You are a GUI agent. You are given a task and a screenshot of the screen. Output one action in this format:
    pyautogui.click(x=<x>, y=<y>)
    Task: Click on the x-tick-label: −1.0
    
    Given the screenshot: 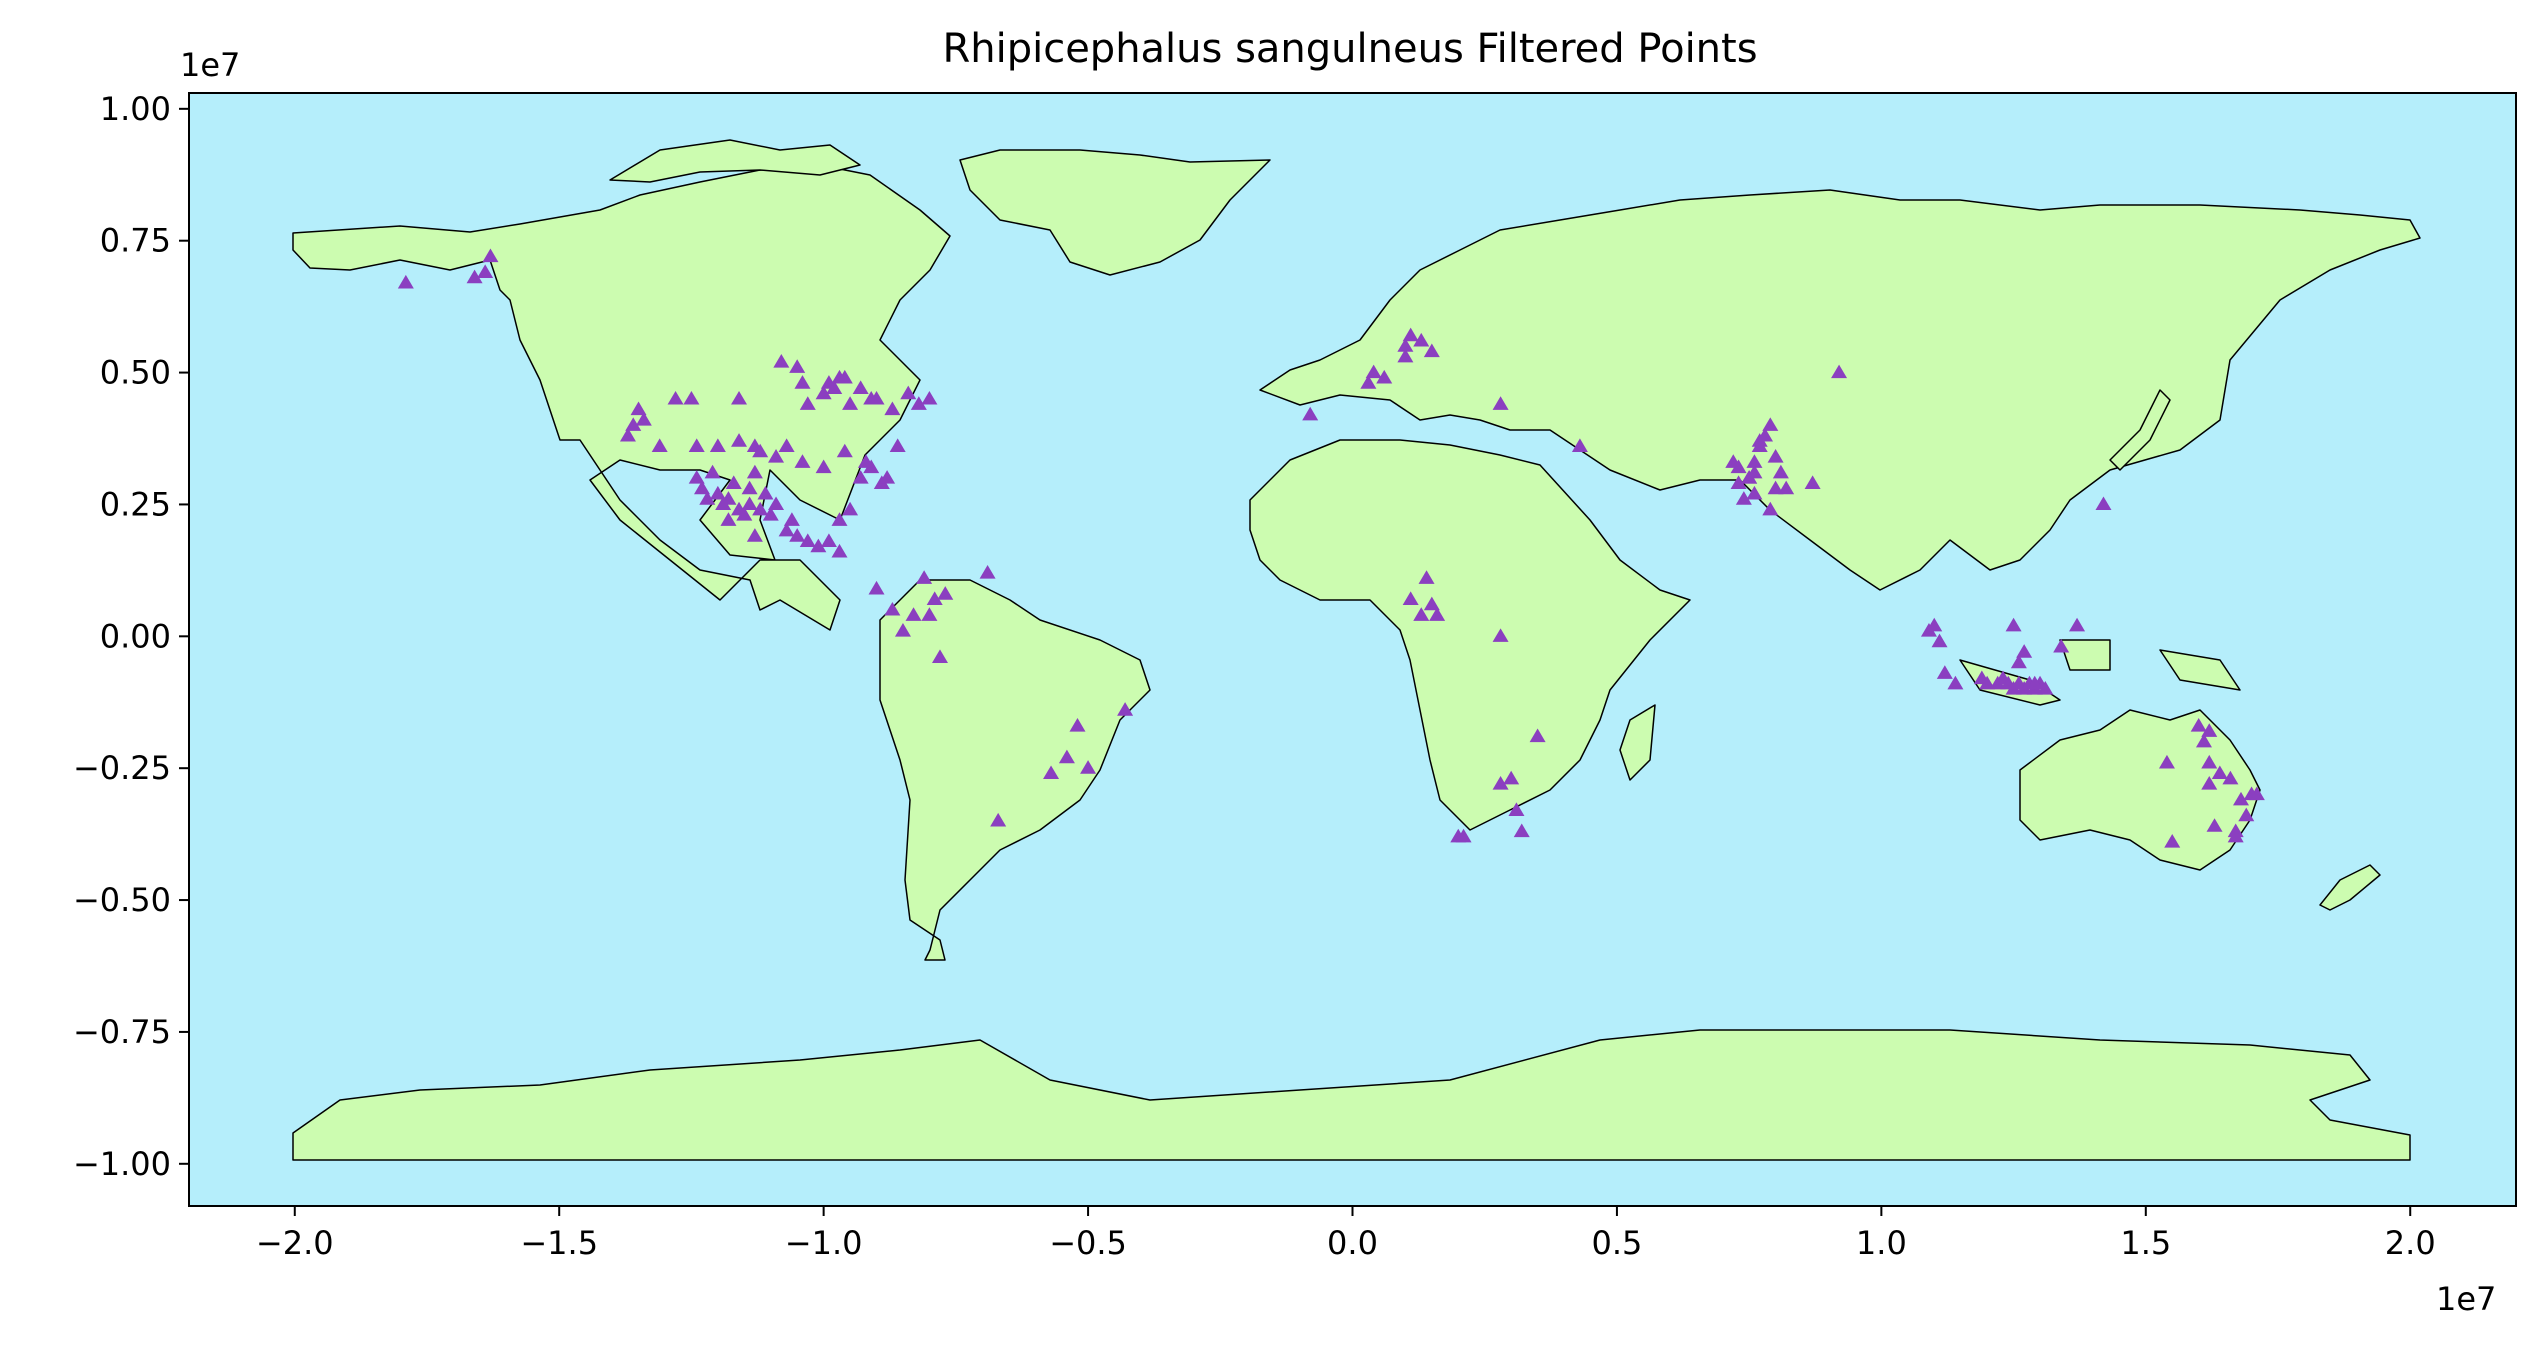 What is the action you would take?
    pyautogui.click(x=824, y=1243)
    